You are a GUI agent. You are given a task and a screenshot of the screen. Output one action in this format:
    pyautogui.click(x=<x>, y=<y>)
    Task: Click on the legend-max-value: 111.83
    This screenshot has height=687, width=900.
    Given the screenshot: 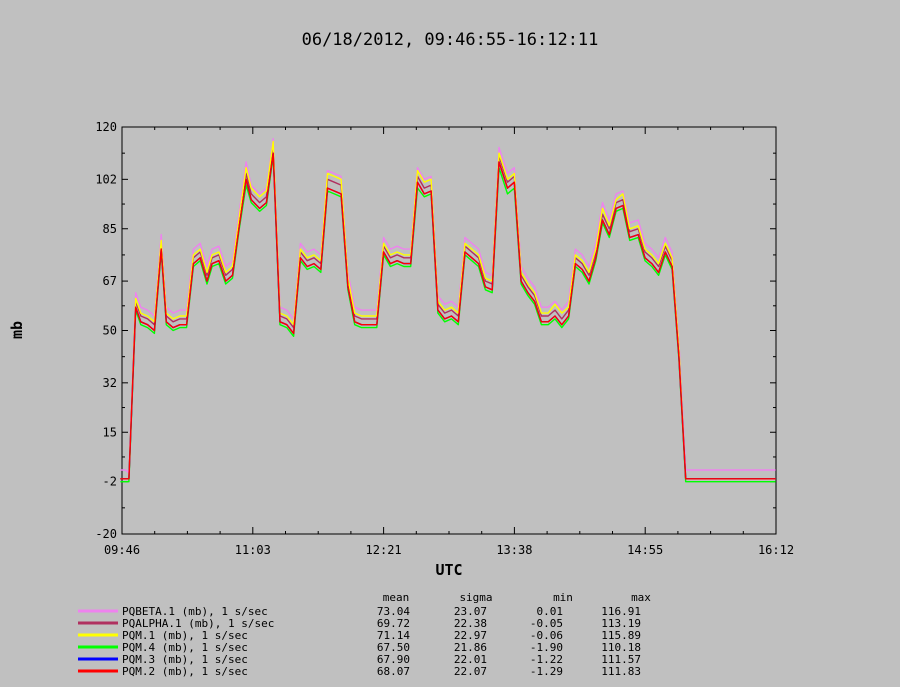 What is the action you would take?
    pyautogui.click(x=621, y=671)
    